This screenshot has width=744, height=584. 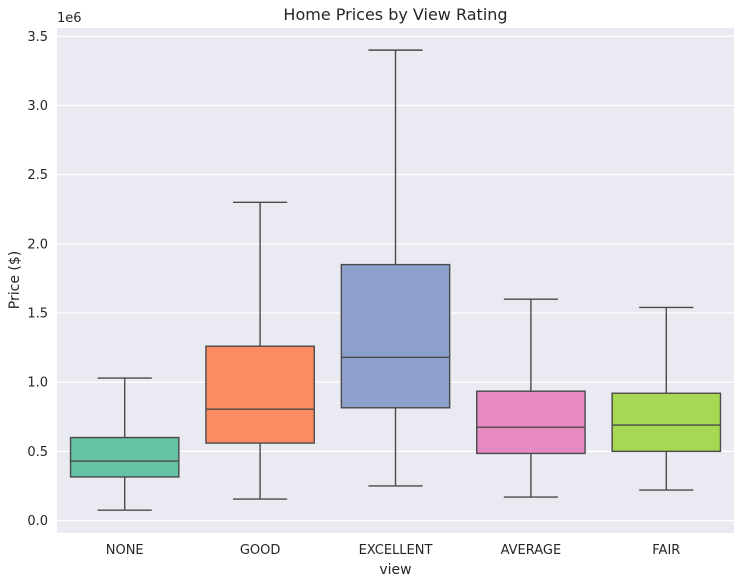 What do you see at coordinates (37, 383) in the screenshot?
I see `y-tick-label: 1.0` at bounding box center [37, 383].